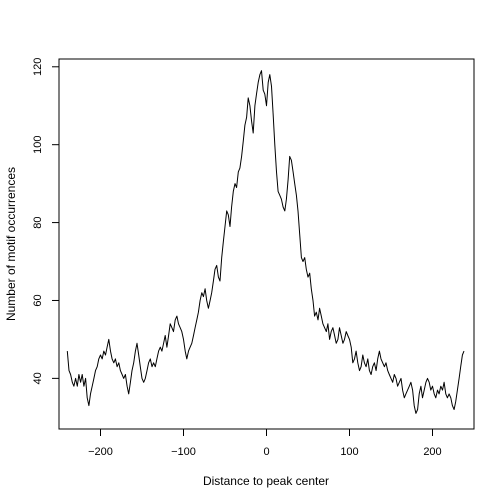 This screenshot has width=504, height=504. I want to click on y-tick-label: 100, so click(38, 145).